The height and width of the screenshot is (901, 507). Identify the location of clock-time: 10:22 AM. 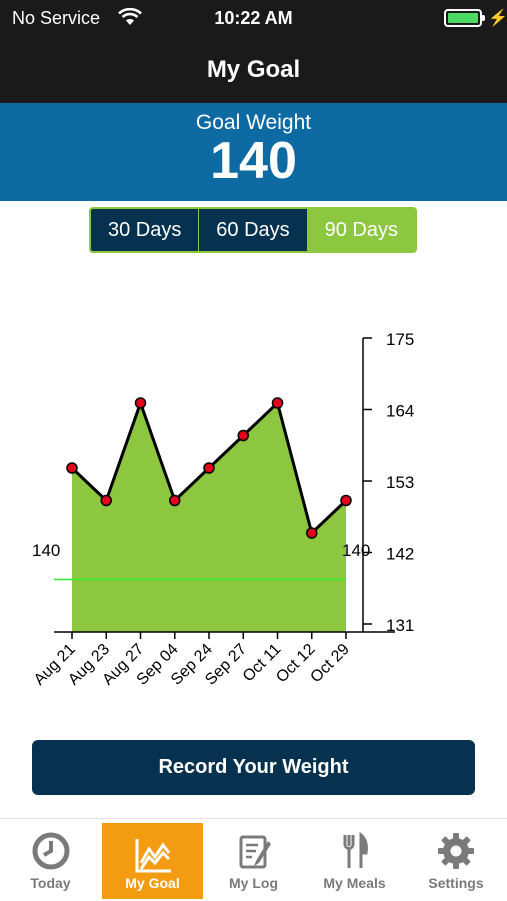
(253, 18).